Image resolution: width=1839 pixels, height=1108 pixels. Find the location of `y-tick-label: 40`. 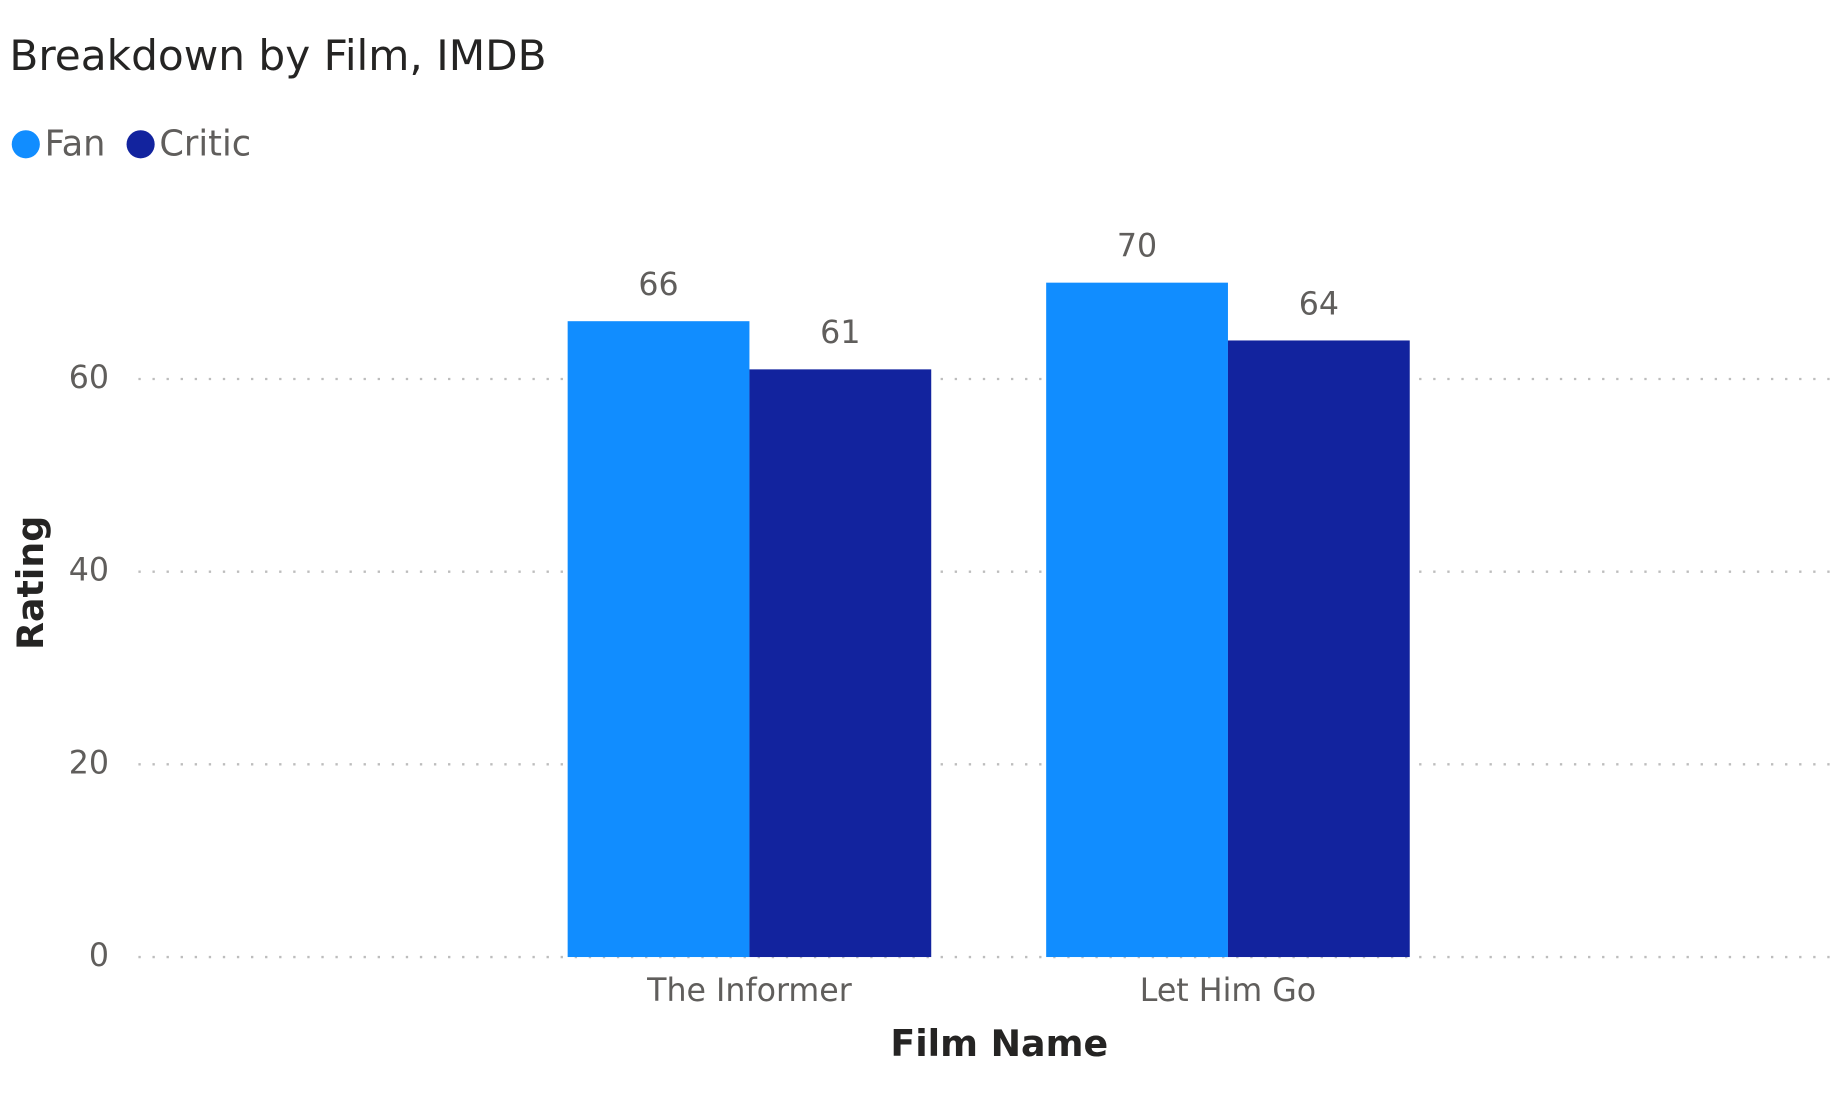

y-tick-label: 40 is located at coordinates (89, 571).